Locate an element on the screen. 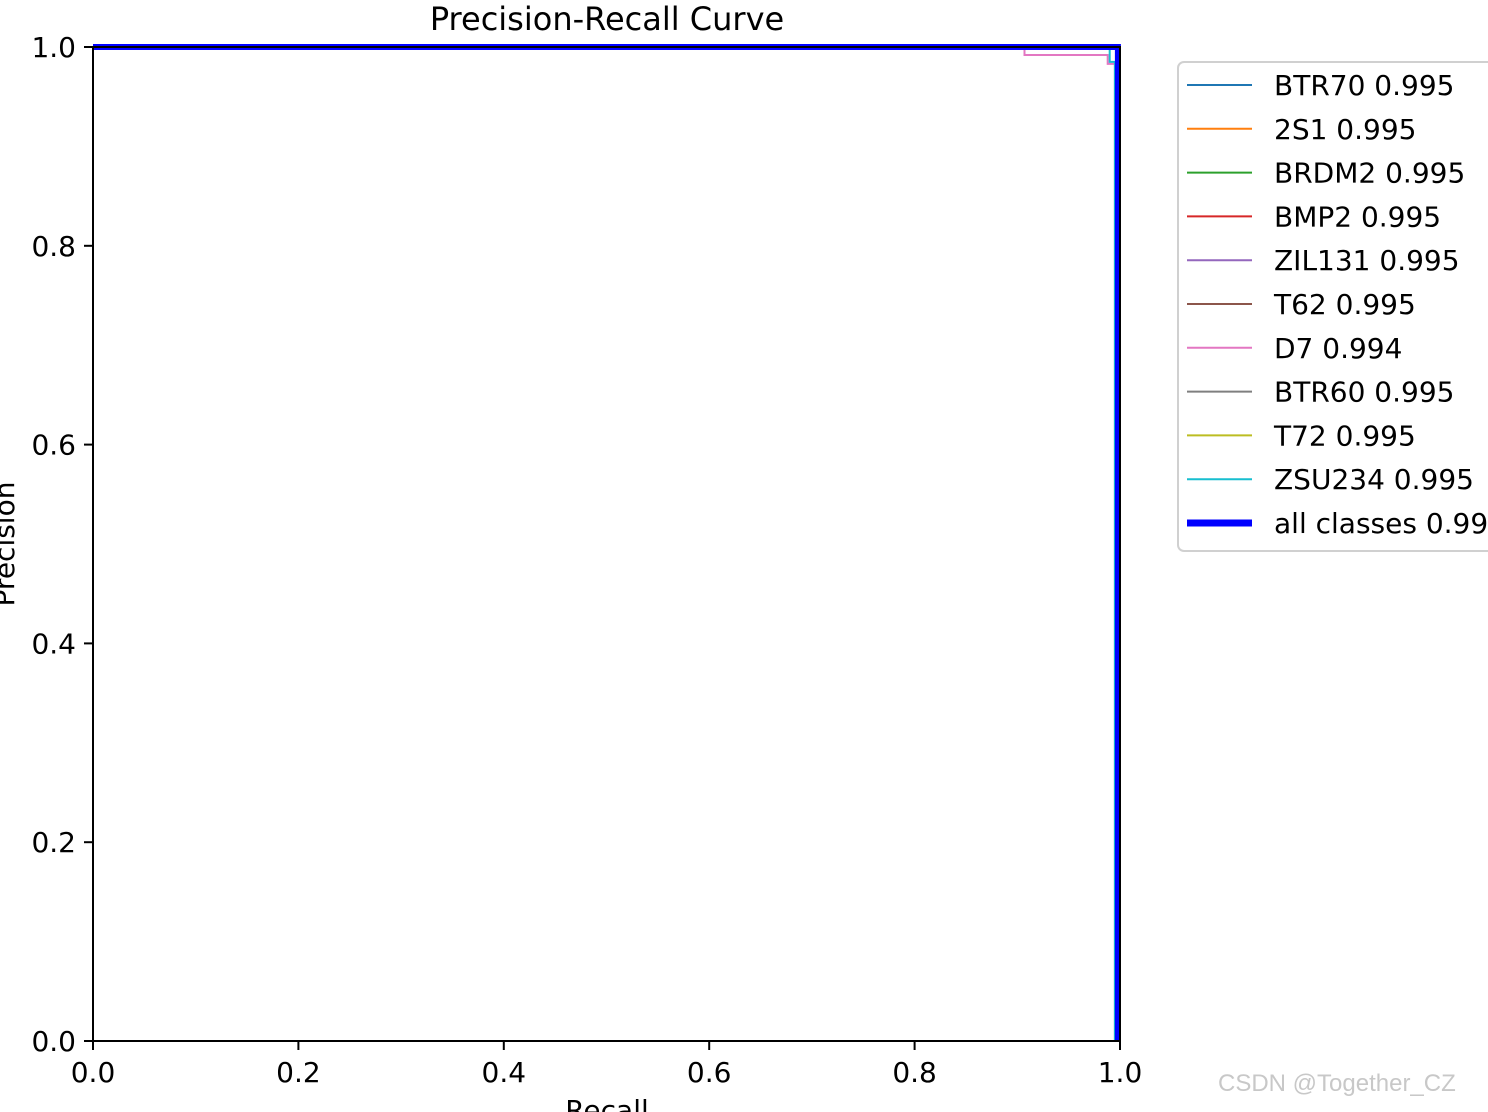  x-axis-label: Recall is located at coordinates (607, 1103).